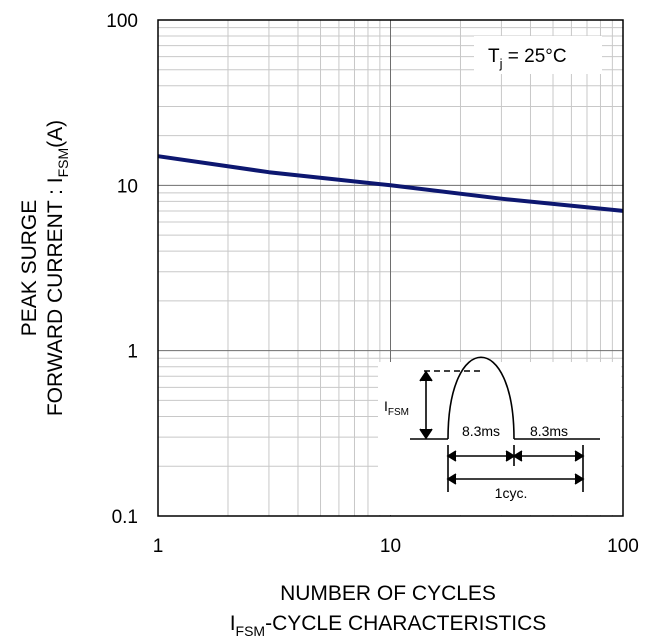 The image size is (654, 642). Describe the element at coordinates (125, 517) in the screenshot. I see `y-tick-label: 0.1` at that location.